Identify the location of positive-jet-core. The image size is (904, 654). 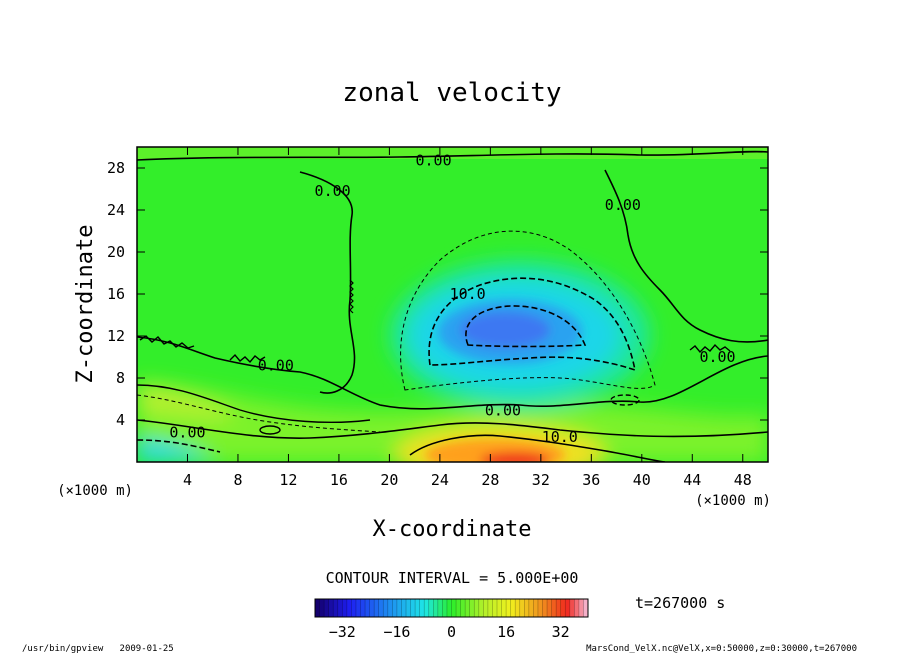
(515, 457).